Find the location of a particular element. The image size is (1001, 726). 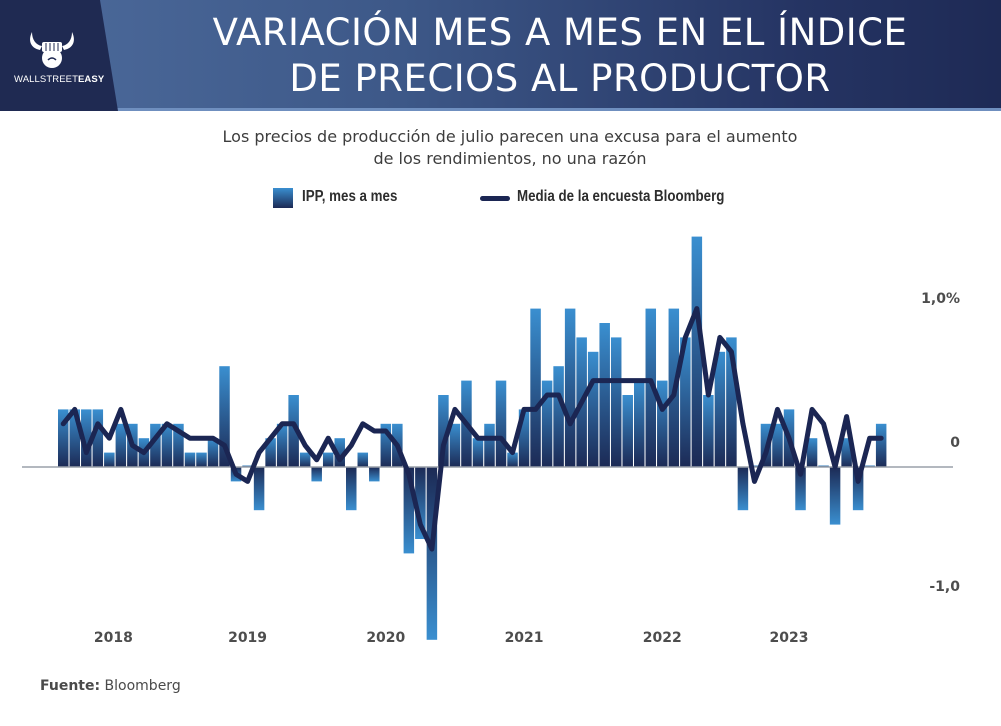

y-tick-label: 0 is located at coordinates (955, 443).